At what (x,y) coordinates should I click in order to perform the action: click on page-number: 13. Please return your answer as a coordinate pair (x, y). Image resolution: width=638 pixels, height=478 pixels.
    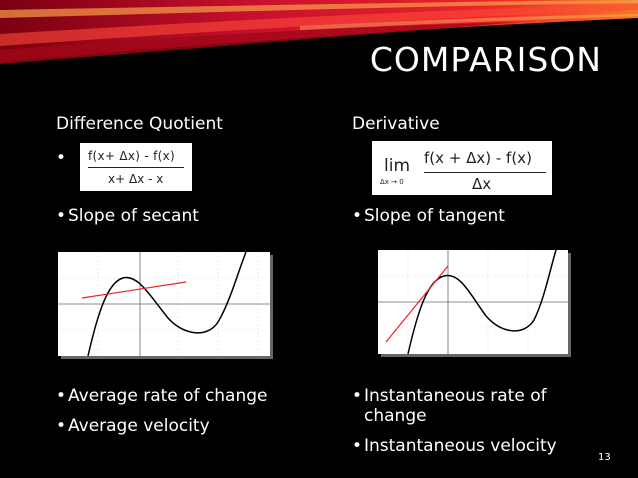
    Looking at the image, I should click on (604, 457).